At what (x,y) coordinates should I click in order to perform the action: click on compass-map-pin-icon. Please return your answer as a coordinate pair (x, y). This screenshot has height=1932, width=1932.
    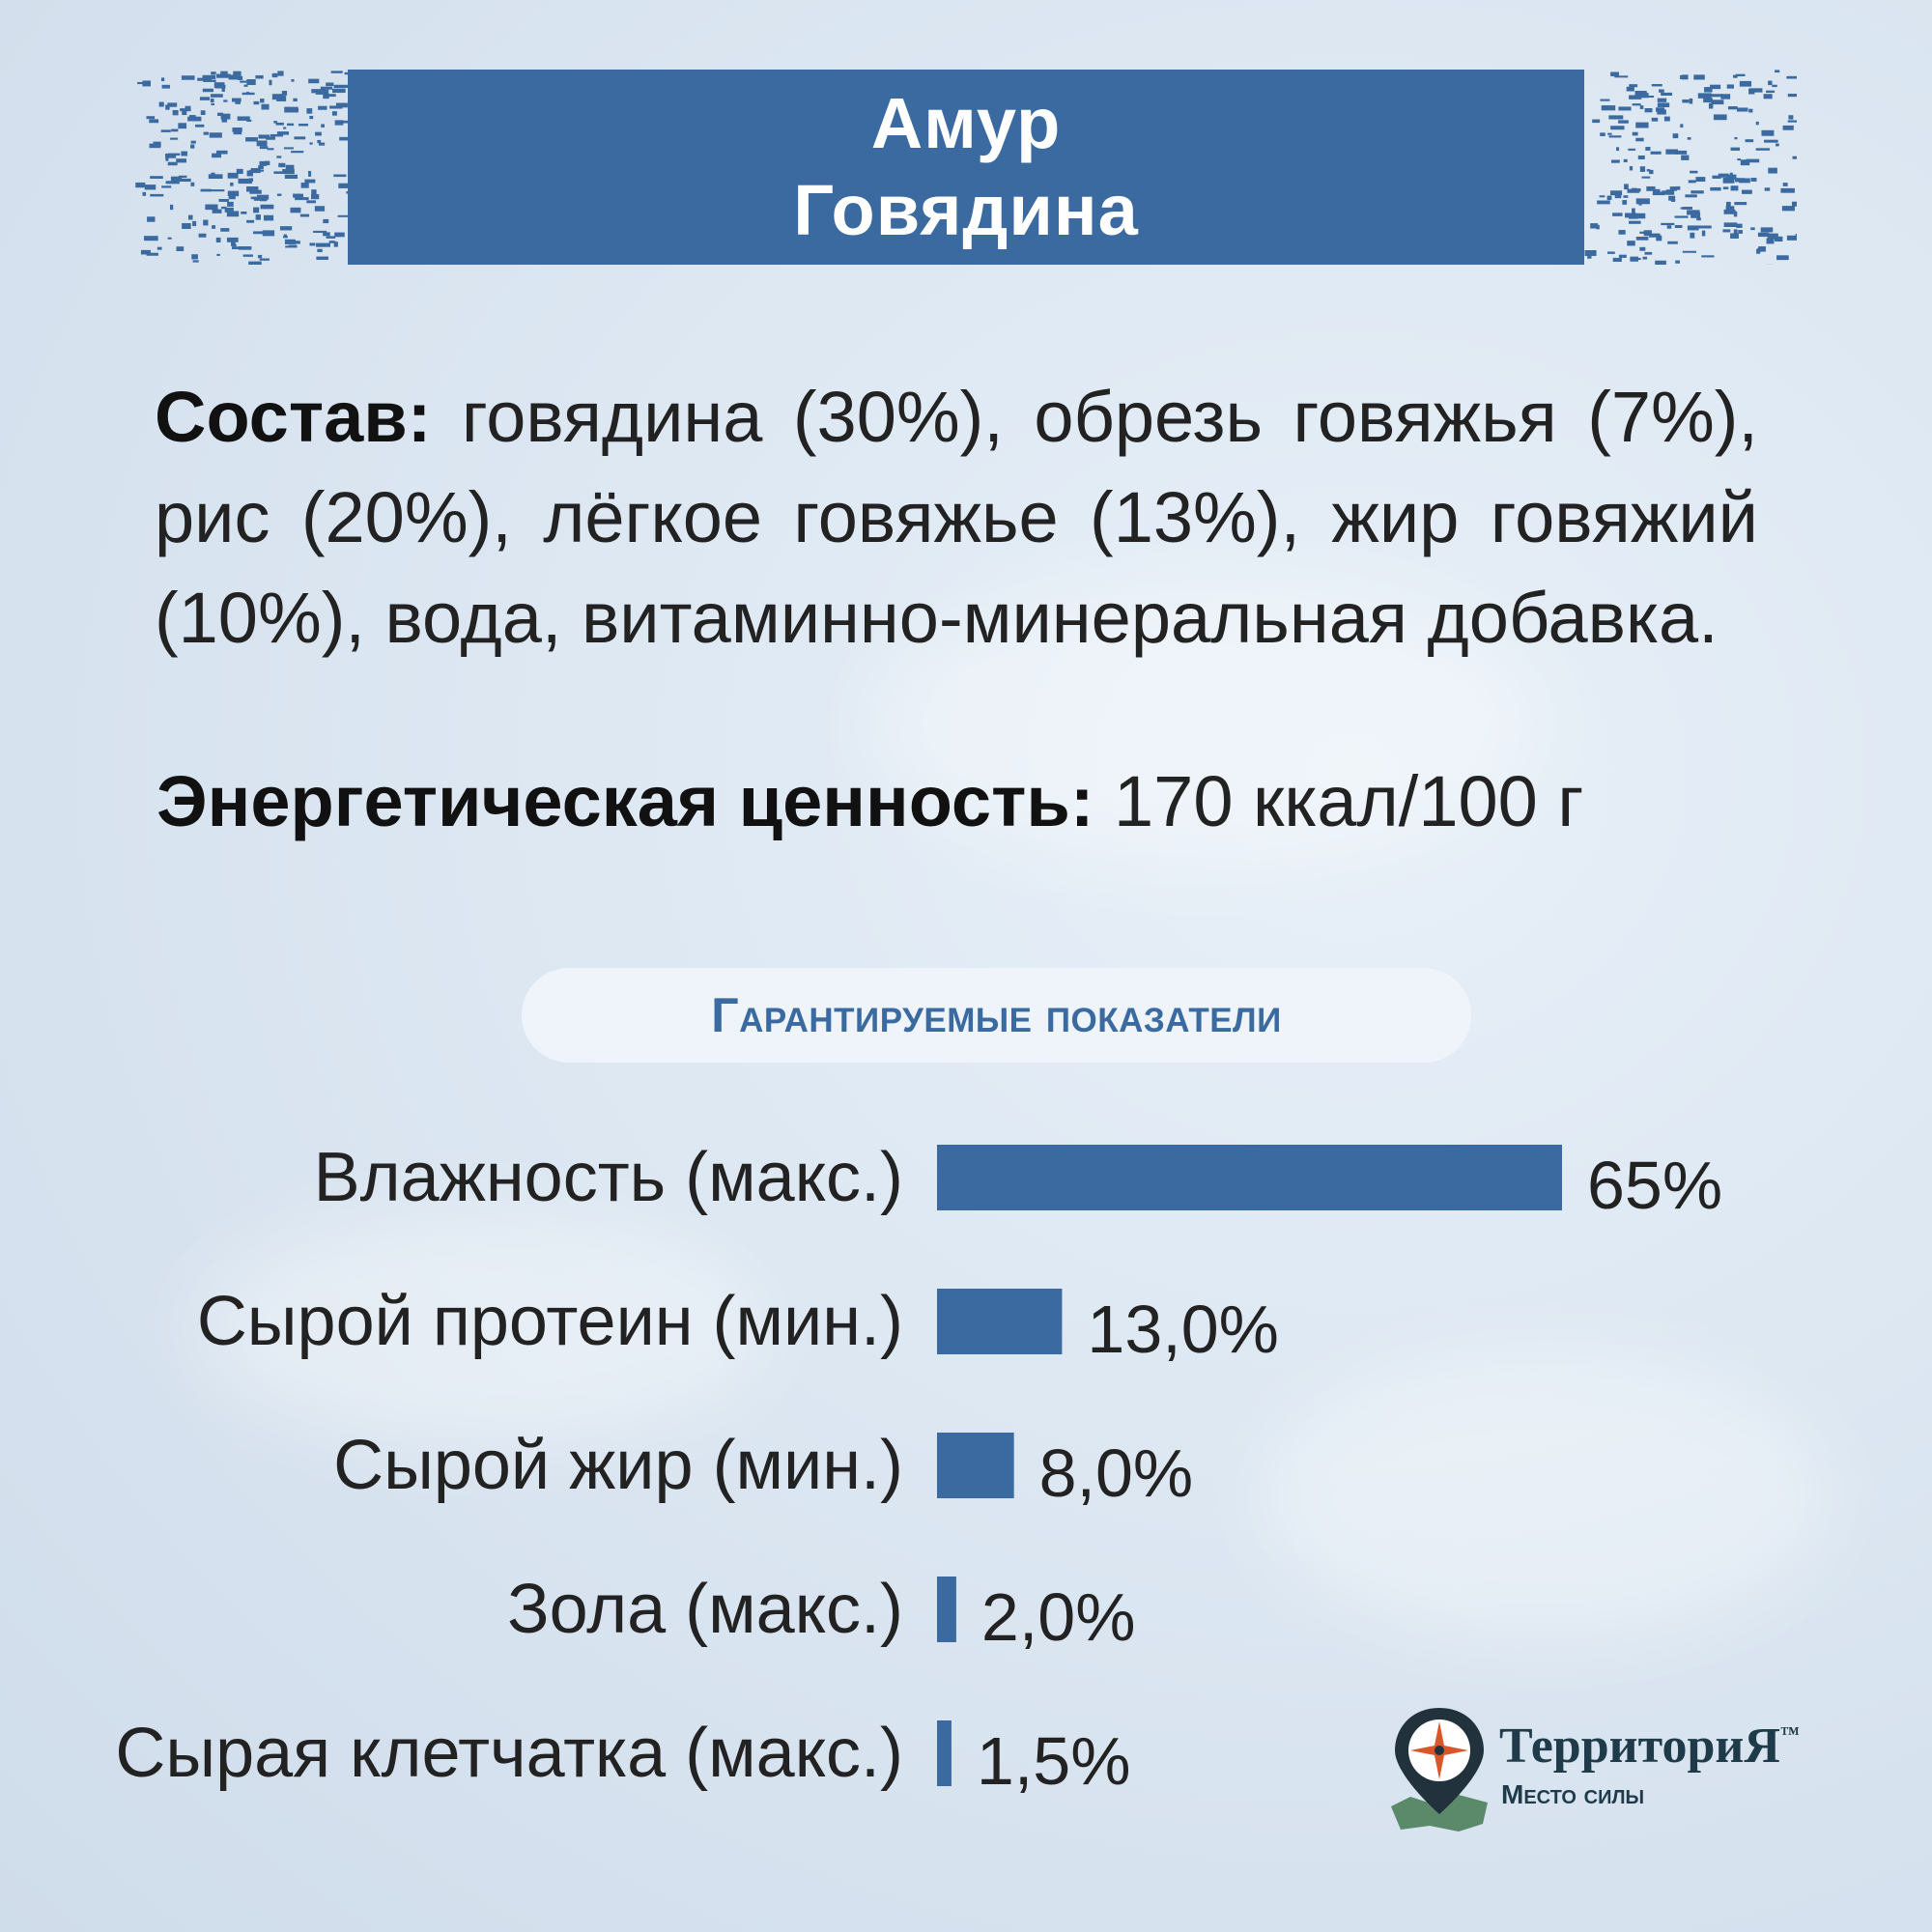
    Looking at the image, I should click on (1439, 1770).